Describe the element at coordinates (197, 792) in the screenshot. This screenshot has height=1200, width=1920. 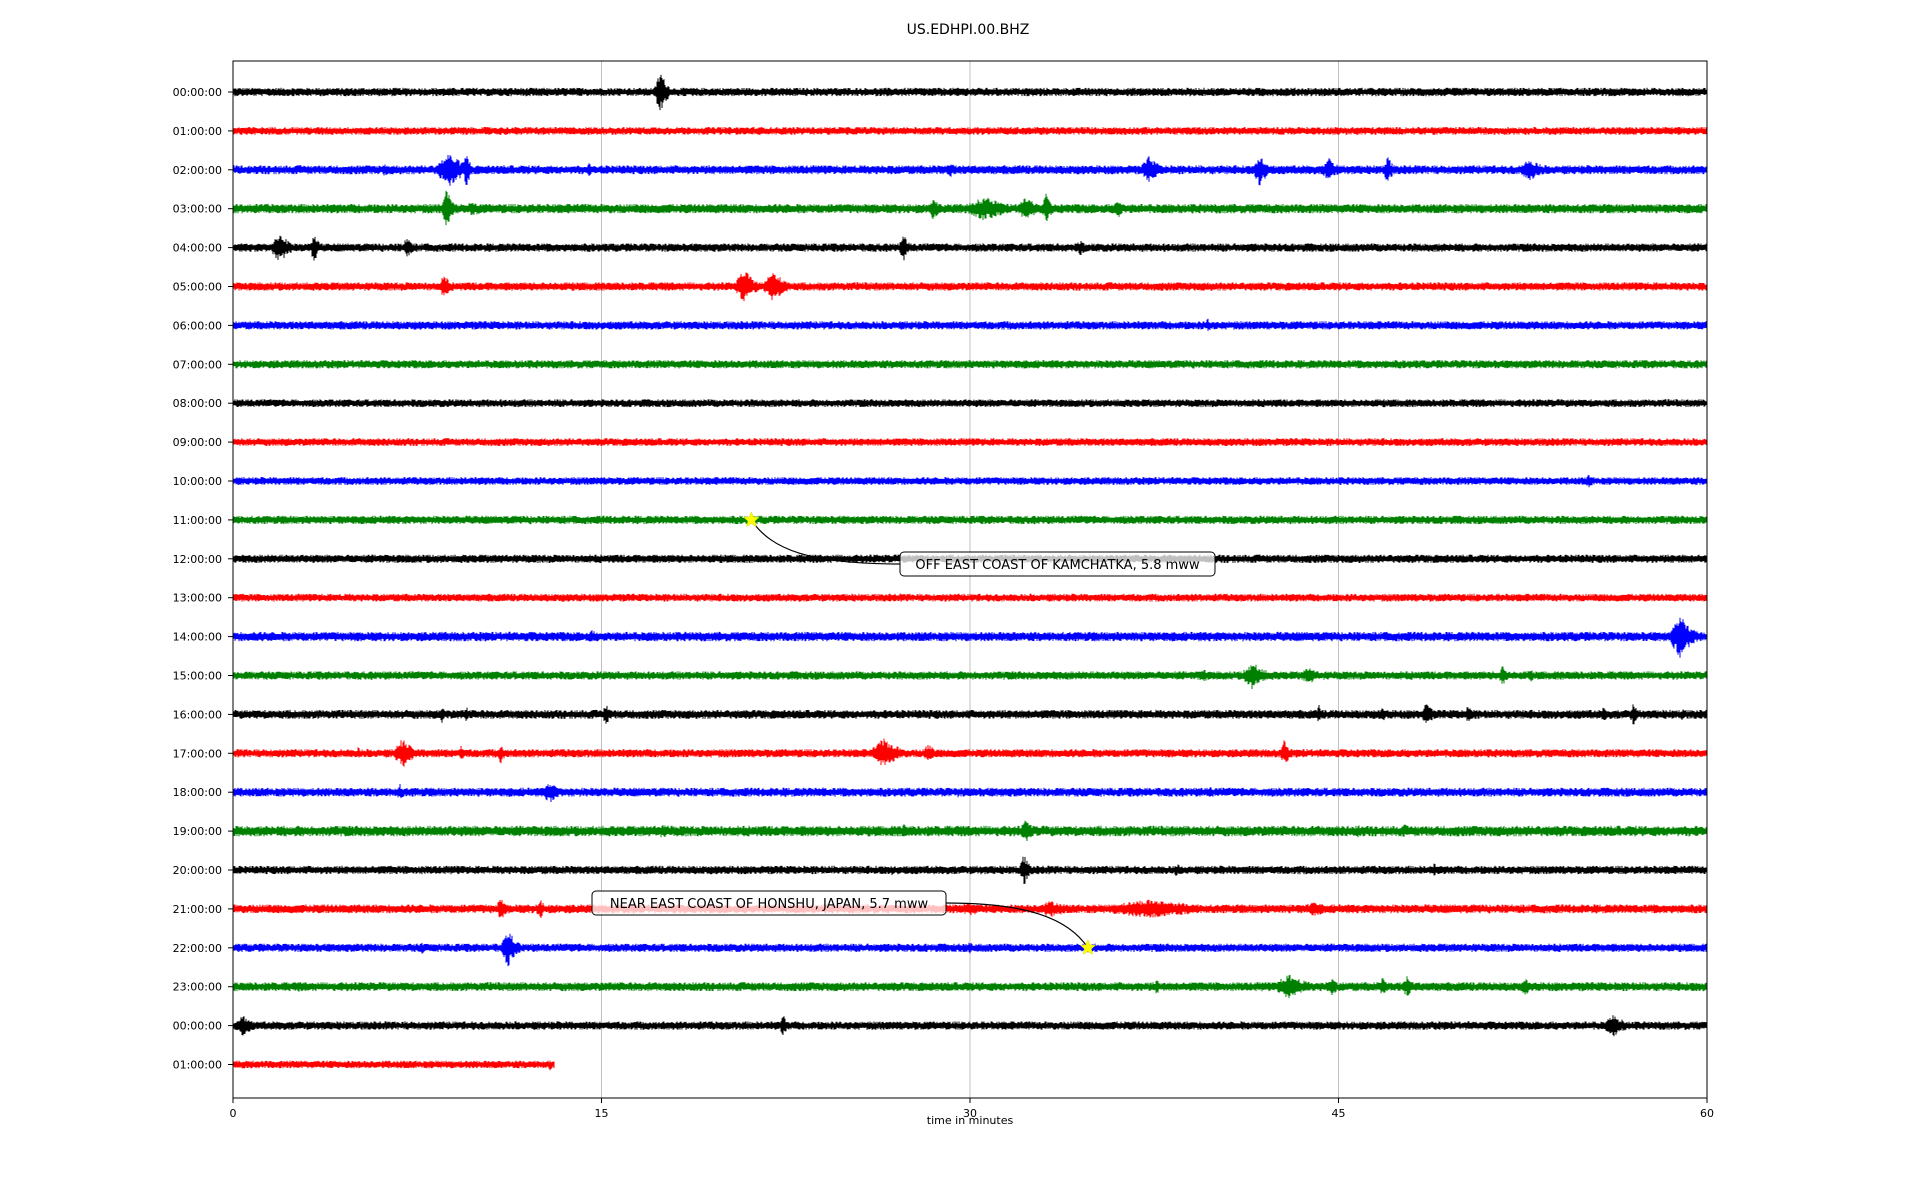
I see `y-tick-label-18: 18:00:00` at that location.